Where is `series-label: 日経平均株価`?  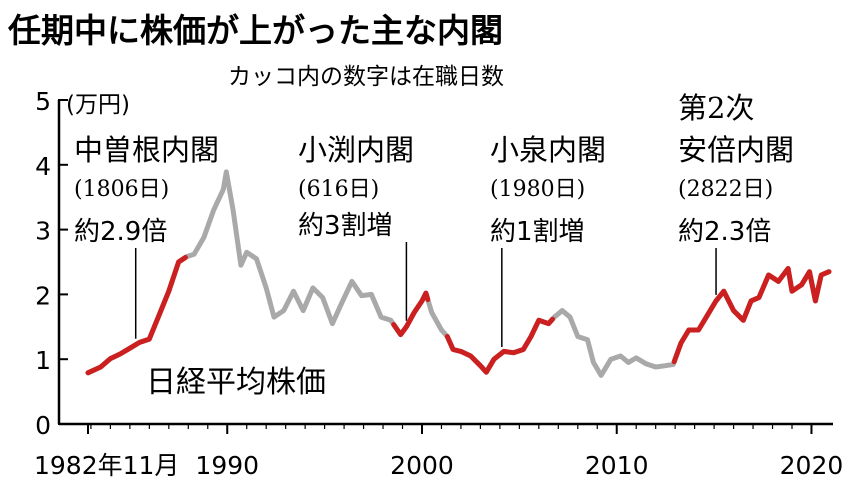
series-label: 日経平均株価 is located at coordinates (236, 382).